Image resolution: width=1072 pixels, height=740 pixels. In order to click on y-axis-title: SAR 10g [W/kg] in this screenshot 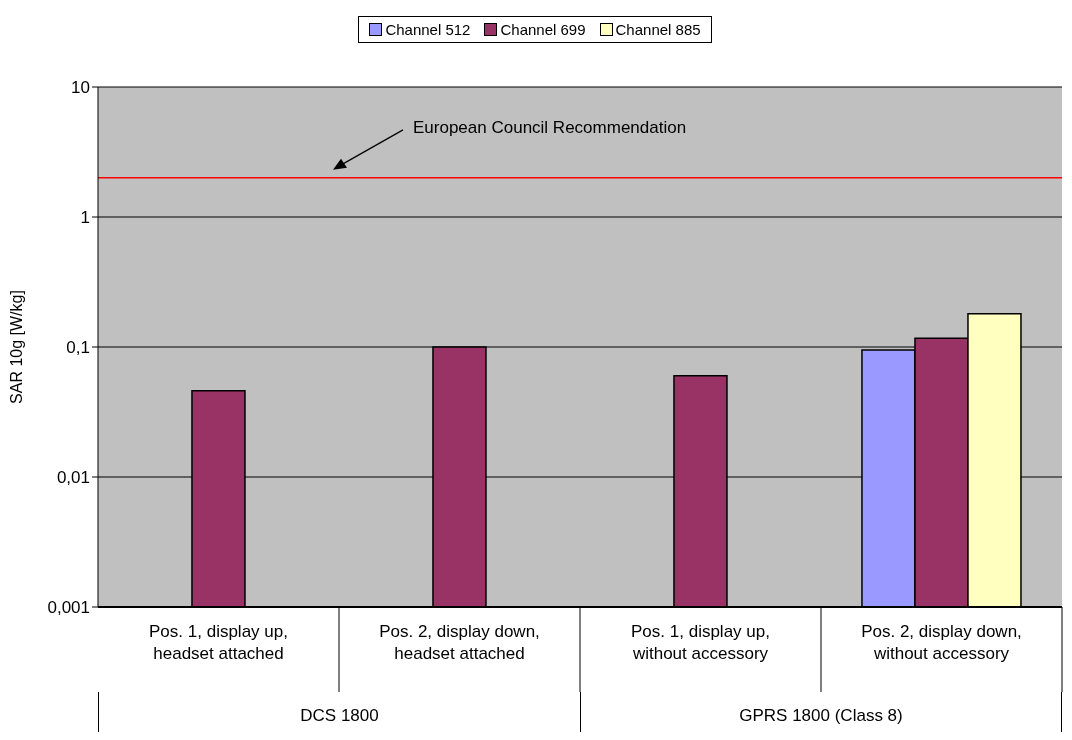, I will do `click(16, 347)`.